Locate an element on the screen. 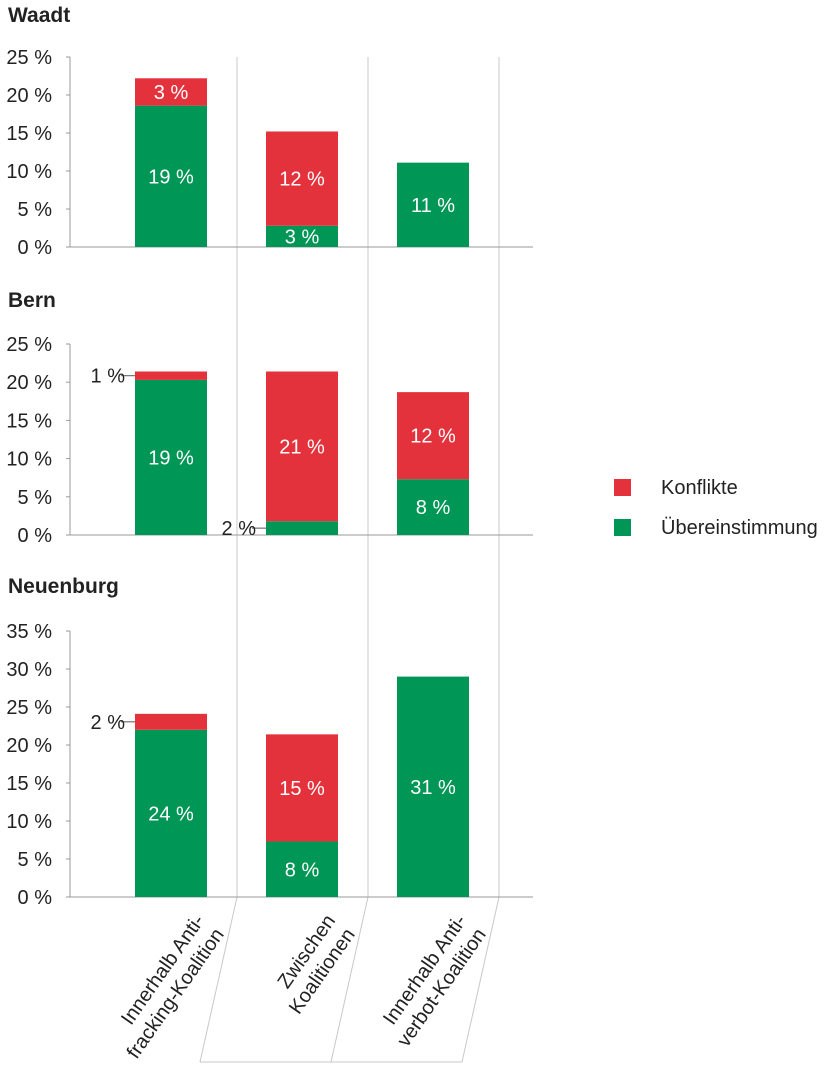 This screenshot has width=840, height=1065. data-label: 31 % is located at coordinates (433, 788).